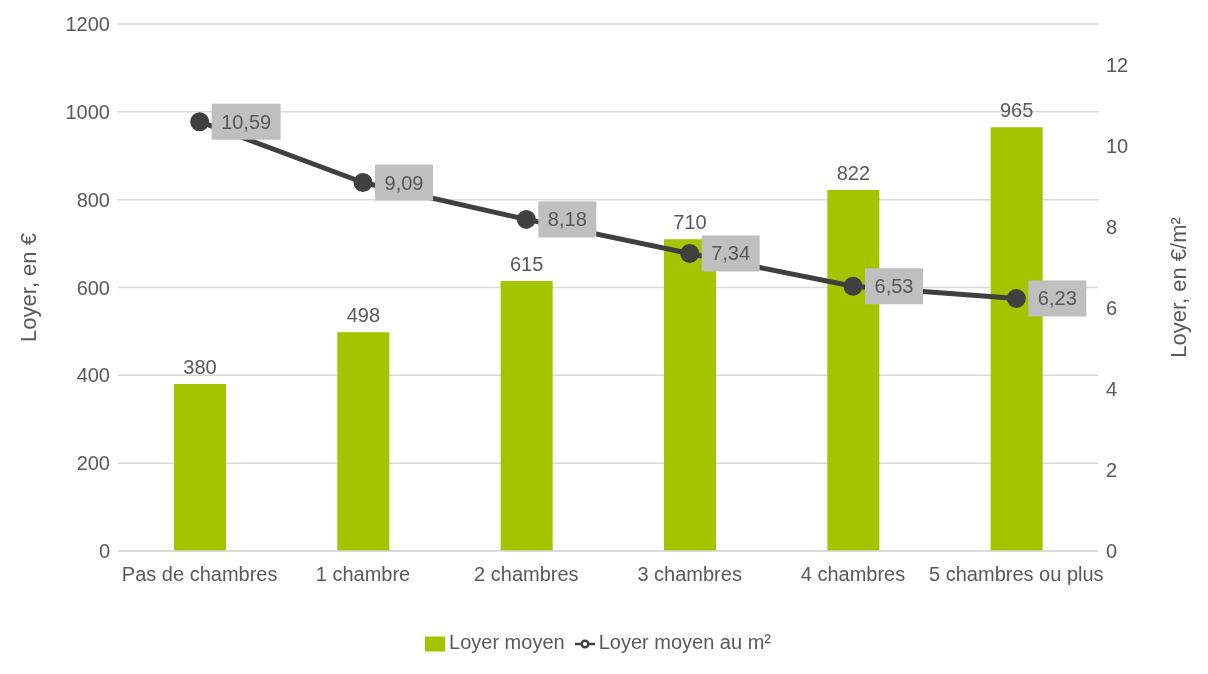  What do you see at coordinates (1112, 226) in the screenshot?
I see `y2-tick-label: 8` at bounding box center [1112, 226].